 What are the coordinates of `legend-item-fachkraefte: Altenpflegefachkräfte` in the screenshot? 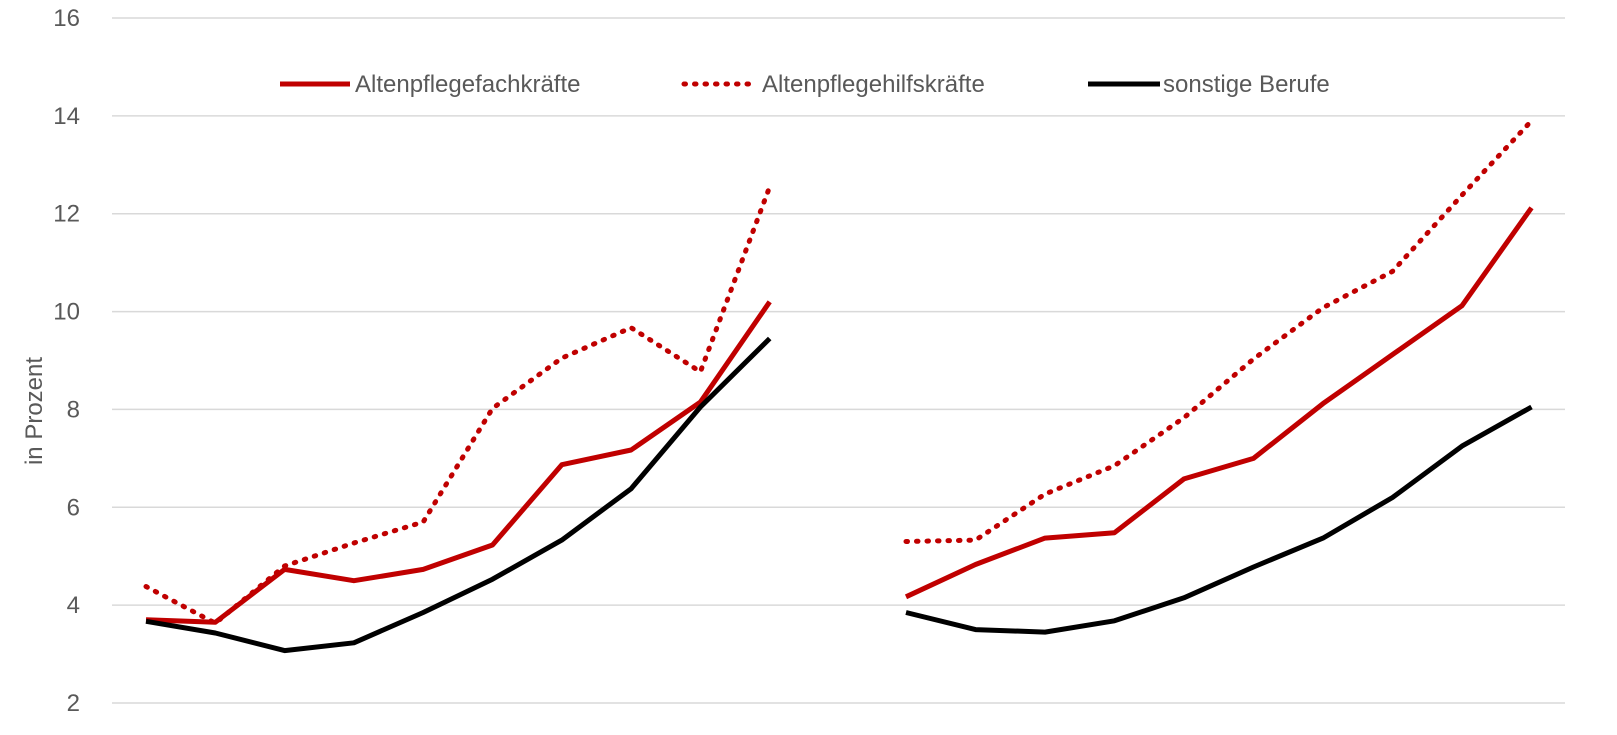 It's located at (430, 84).